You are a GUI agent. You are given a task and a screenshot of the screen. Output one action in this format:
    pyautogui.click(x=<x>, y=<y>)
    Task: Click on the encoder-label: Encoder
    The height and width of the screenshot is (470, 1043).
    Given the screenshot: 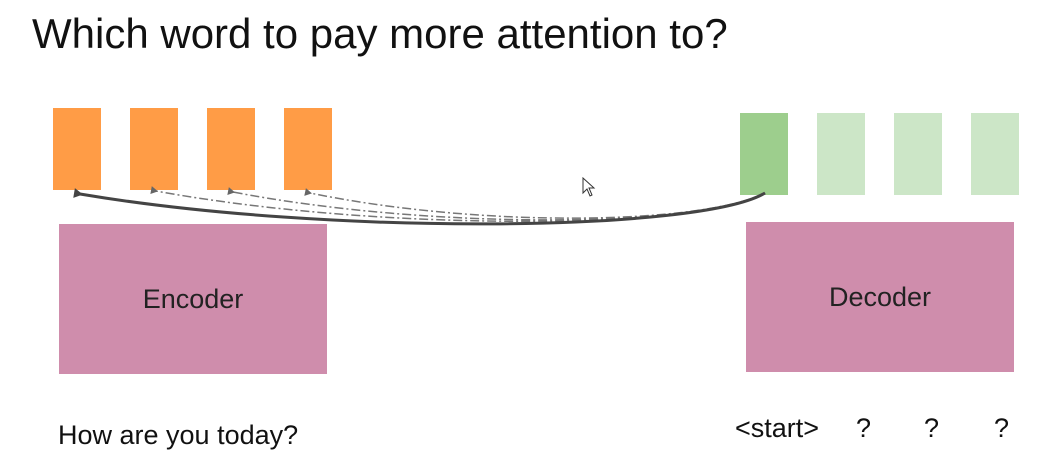 What is the action you would take?
    pyautogui.click(x=193, y=298)
    